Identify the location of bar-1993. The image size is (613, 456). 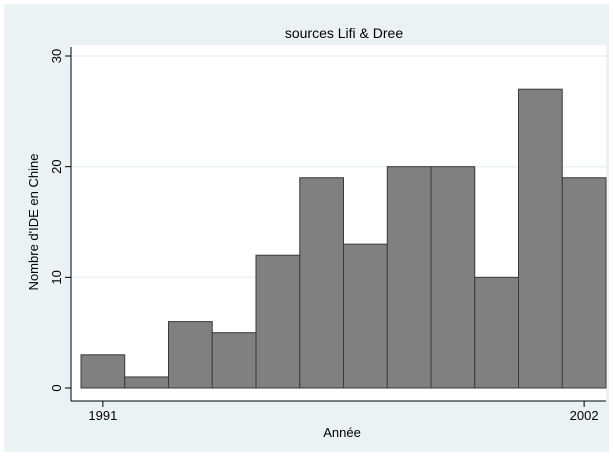
(190, 355).